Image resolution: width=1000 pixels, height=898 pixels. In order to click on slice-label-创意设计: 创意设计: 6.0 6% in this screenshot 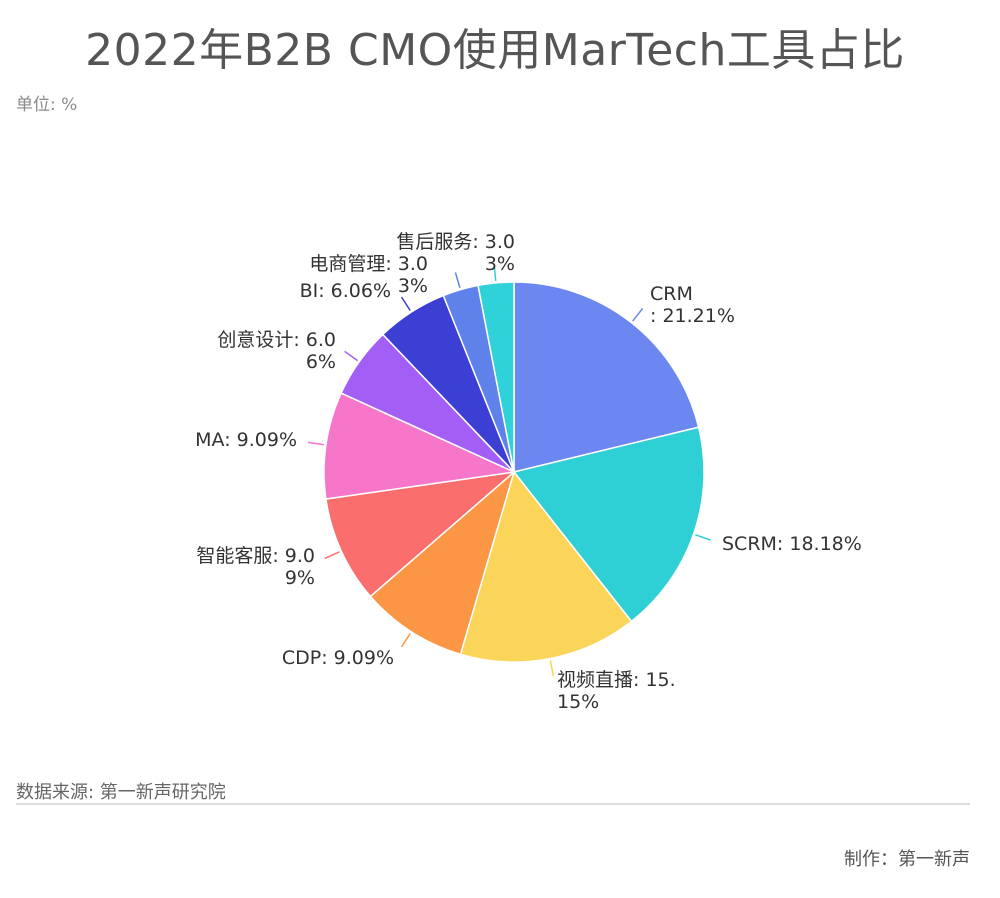, I will do `click(276, 351)`.